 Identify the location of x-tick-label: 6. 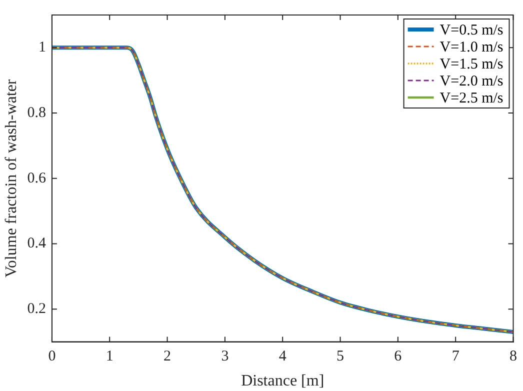
(398, 356).